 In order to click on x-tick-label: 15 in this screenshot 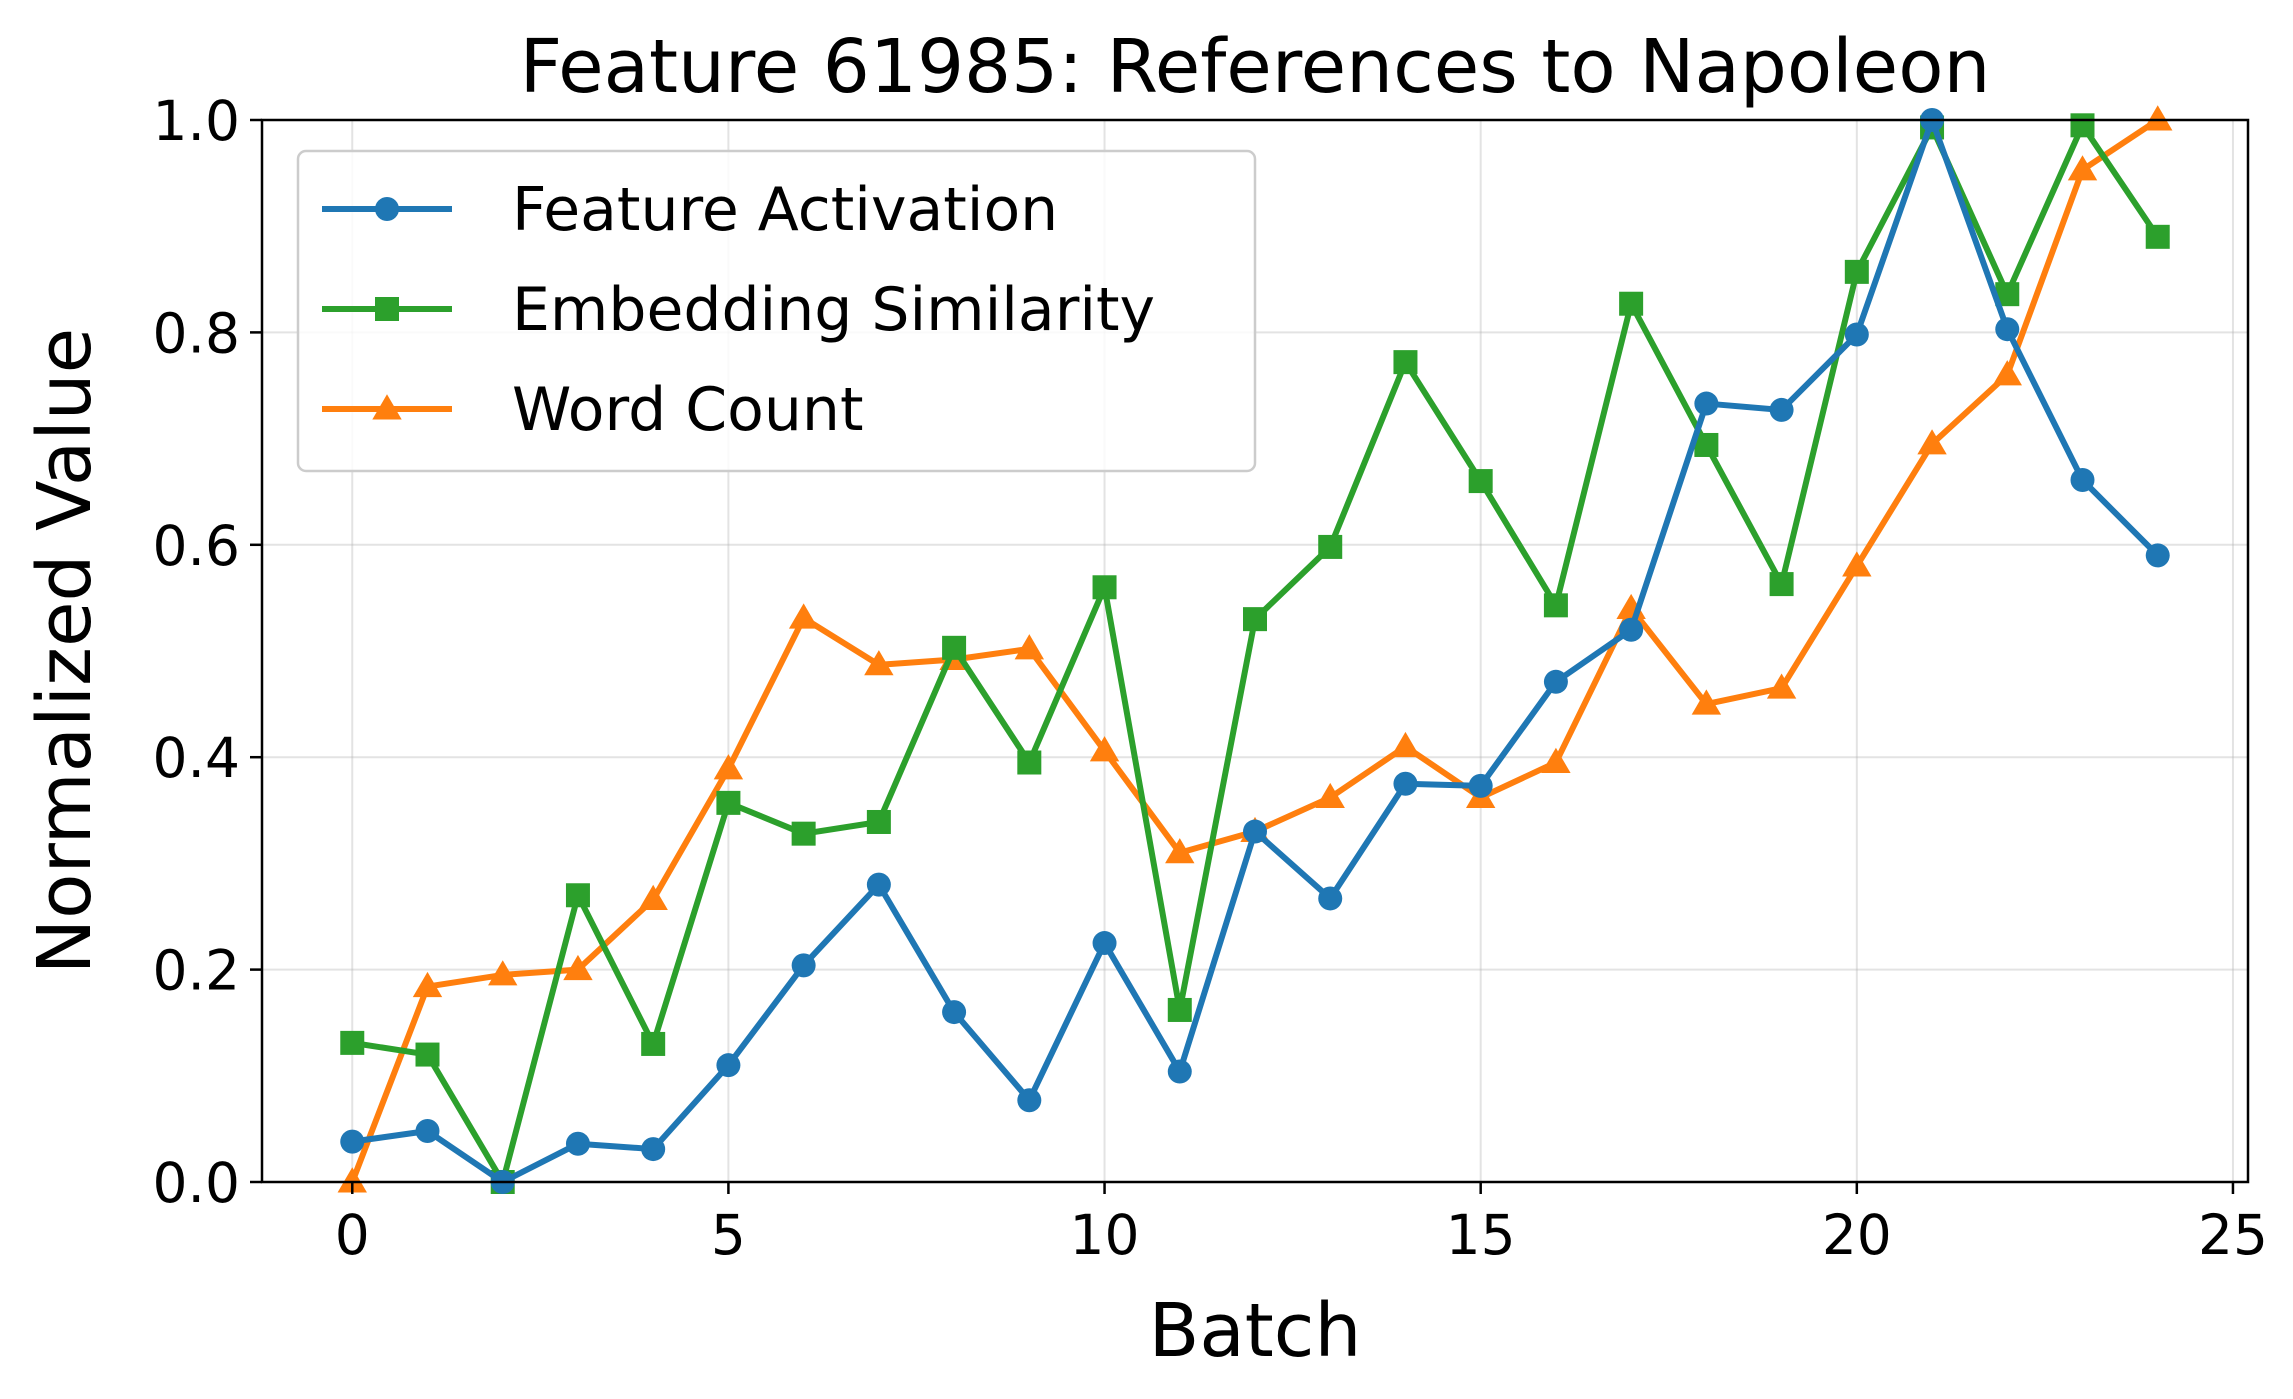, I will do `click(1481, 1235)`.